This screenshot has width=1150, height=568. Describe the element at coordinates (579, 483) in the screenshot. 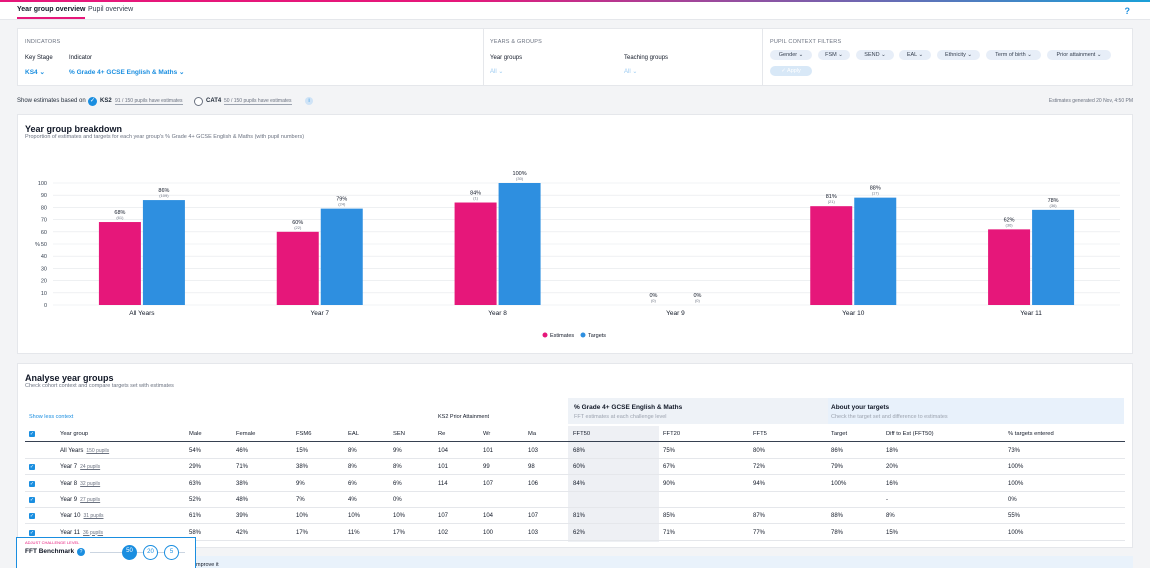

I see `table-cell: 84%` at that location.